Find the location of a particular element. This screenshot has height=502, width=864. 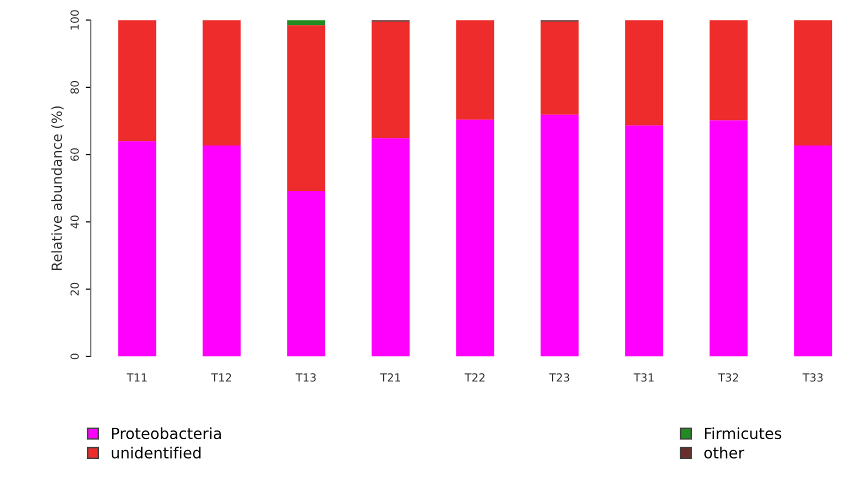

x-tick-label: T31 is located at coordinates (644, 377).